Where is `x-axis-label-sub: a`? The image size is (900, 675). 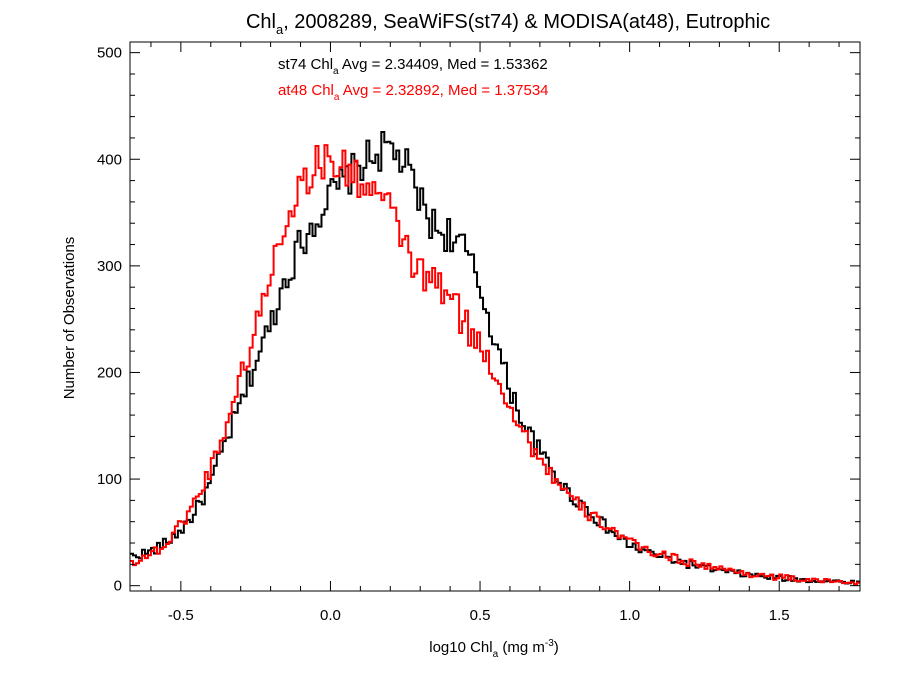
x-axis-label-sub: a is located at coordinates (496, 654).